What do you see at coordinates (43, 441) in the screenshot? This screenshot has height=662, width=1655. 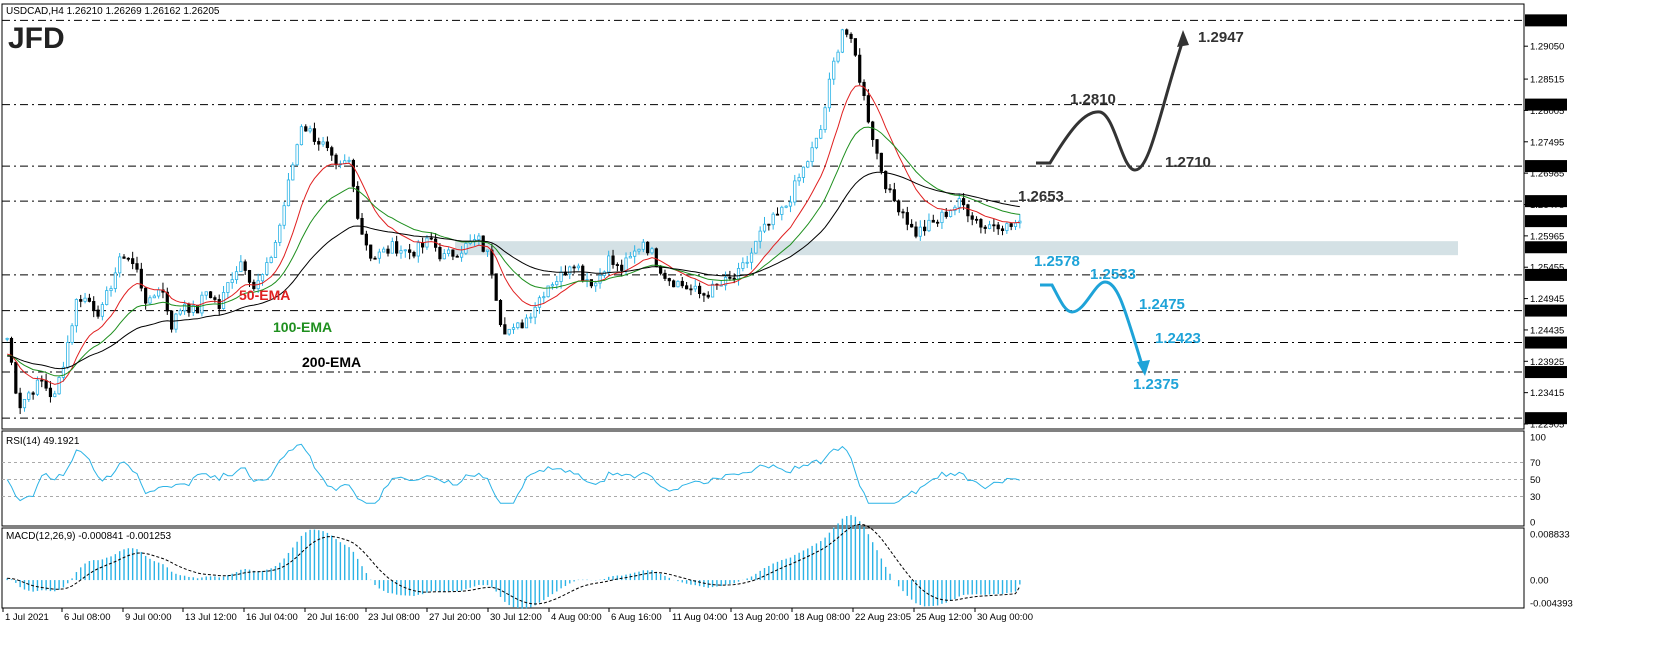 I see `rsi-header: RSI(14) 49.1921` at bounding box center [43, 441].